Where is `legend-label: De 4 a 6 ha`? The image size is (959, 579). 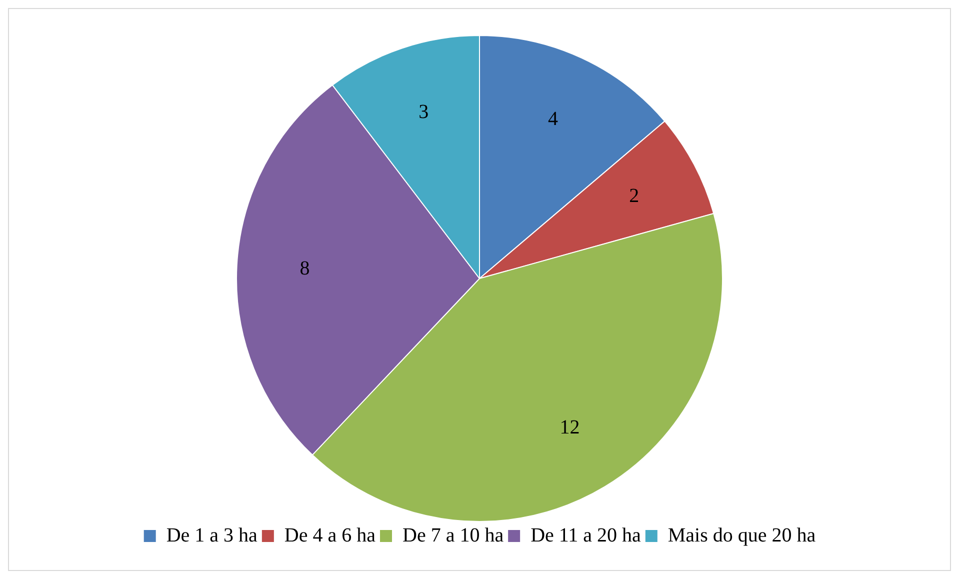 legend-label: De 4 a 6 ha is located at coordinates (330, 535).